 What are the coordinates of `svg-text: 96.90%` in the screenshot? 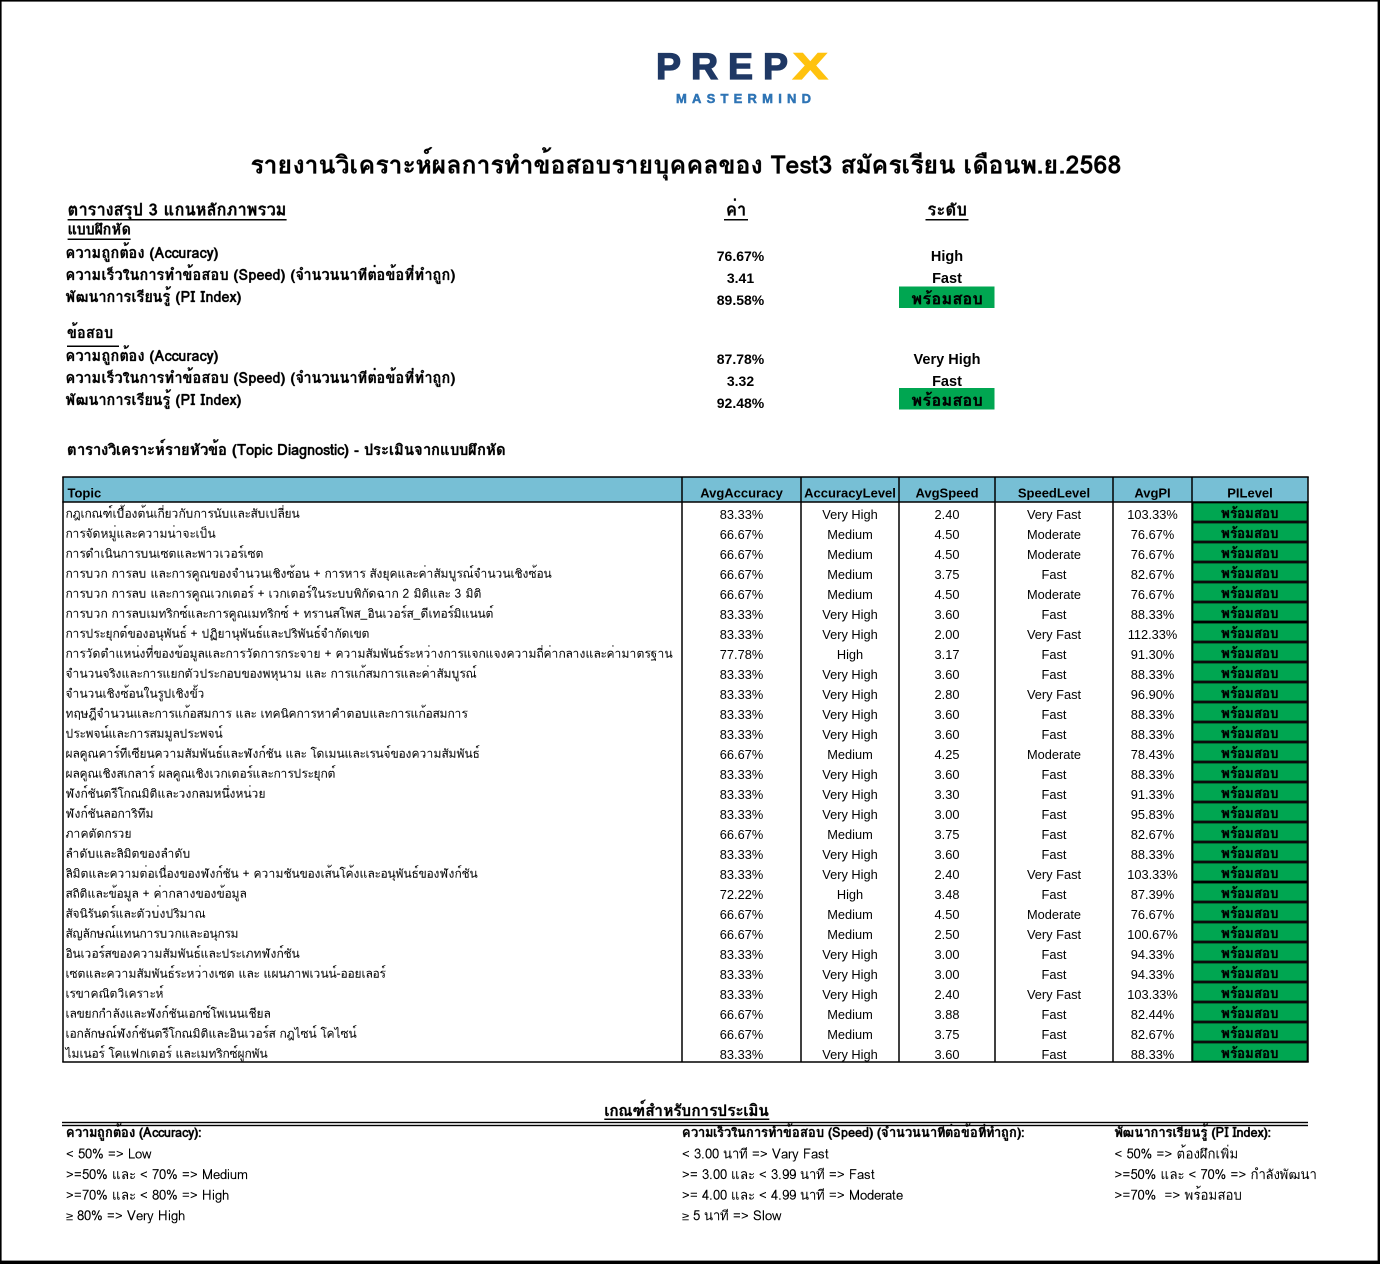 It's located at (1152, 694).